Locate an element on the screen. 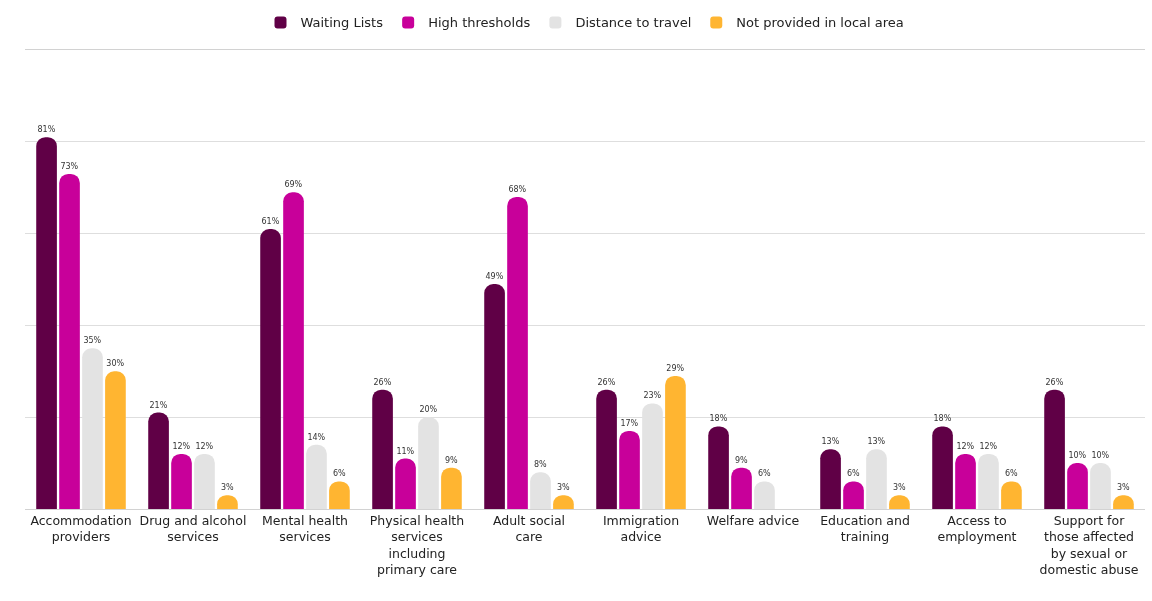  data-label: 35% is located at coordinates (92, 341).